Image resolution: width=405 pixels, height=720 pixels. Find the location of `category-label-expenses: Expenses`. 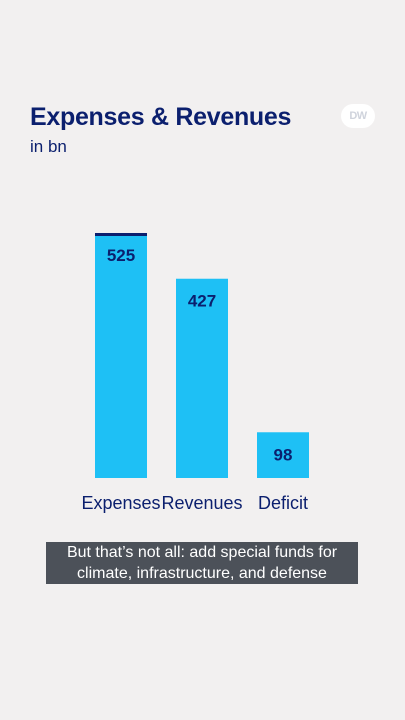

category-label-expenses: Expenses is located at coordinates (120, 503).